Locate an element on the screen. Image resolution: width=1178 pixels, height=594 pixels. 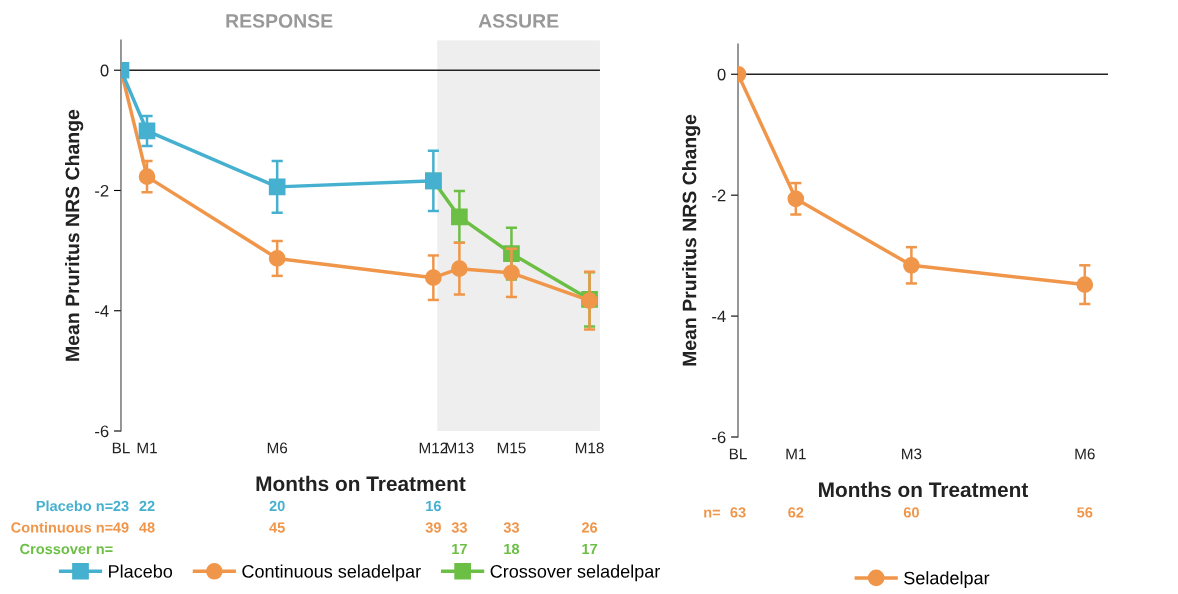
x-tick-label: M3 is located at coordinates (912, 454).